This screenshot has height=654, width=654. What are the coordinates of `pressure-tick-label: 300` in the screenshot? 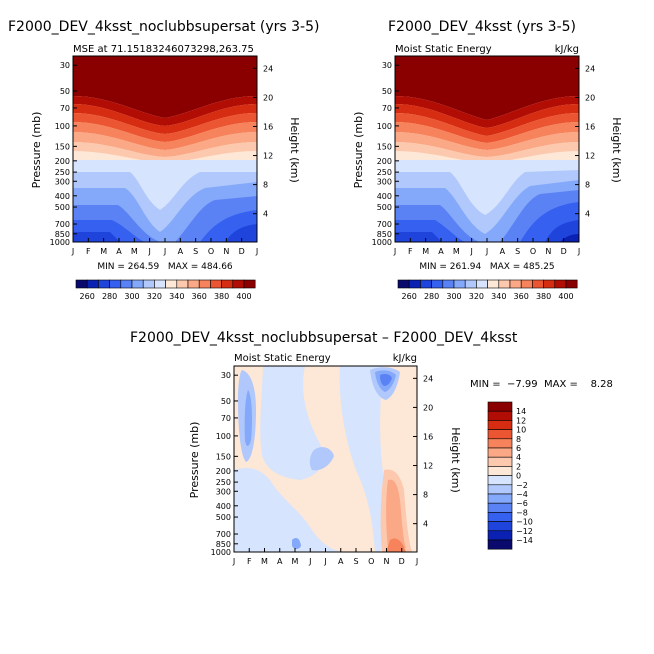 It's located at (223, 491).